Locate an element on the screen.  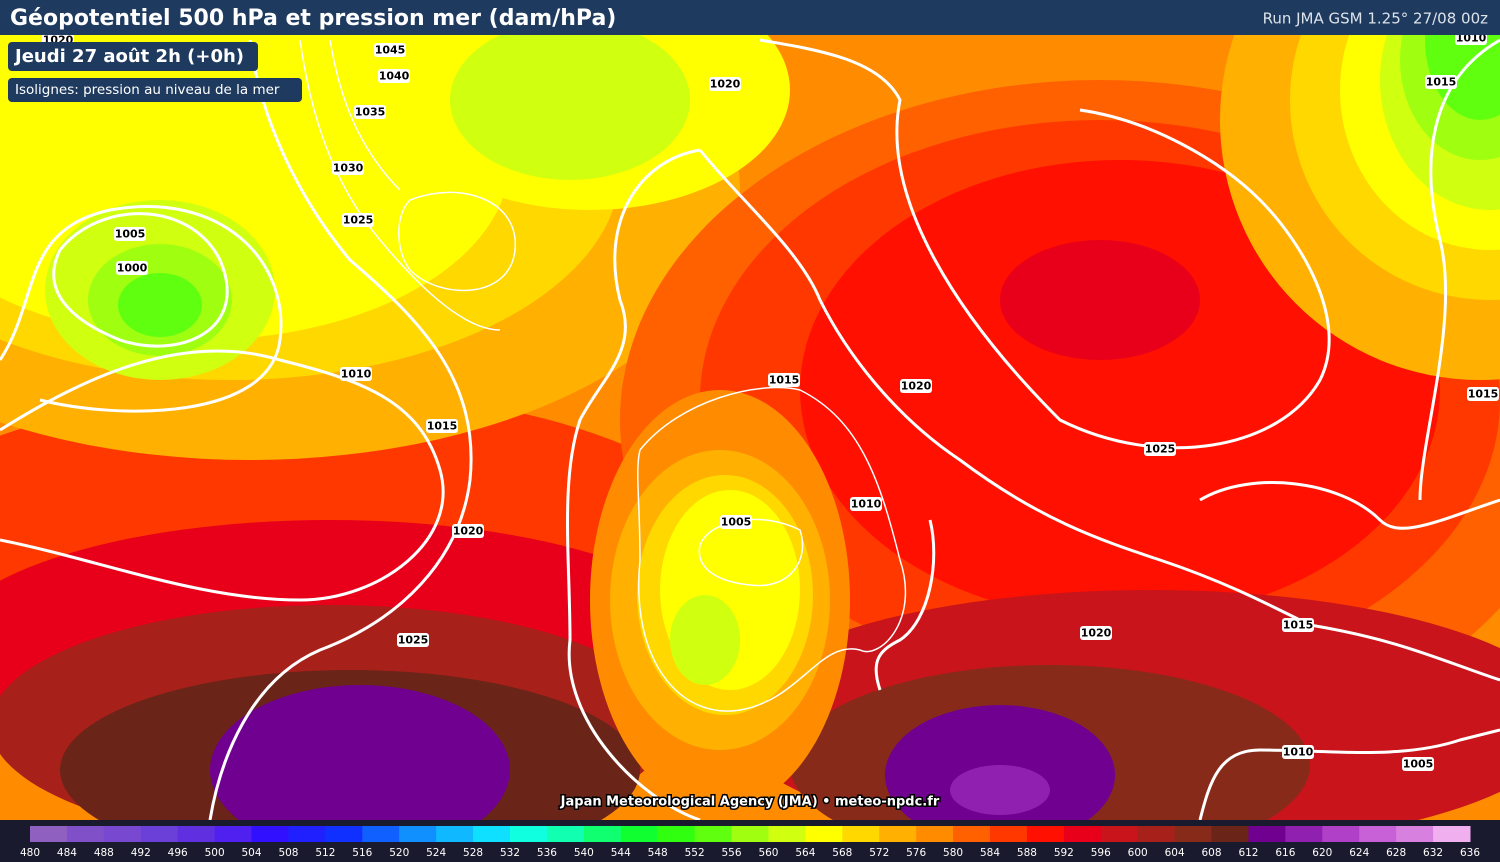
colorbar-label: 568 is located at coordinates (842, 853).